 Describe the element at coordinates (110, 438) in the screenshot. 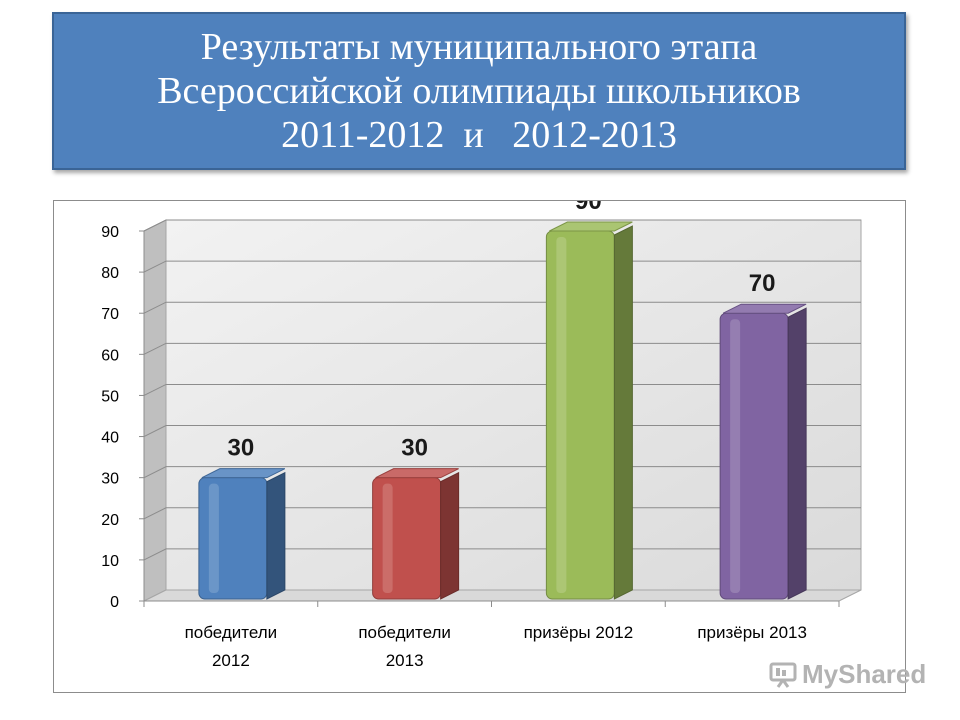

I see `y-tick-label: 40` at that location.